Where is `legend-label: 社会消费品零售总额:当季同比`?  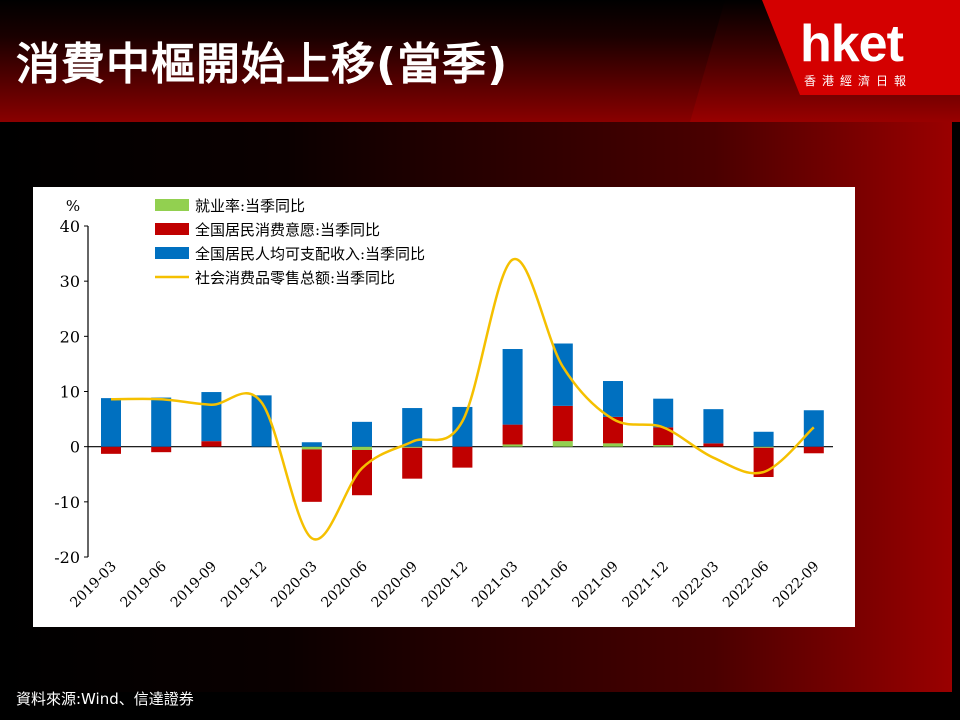
legend-label: 社会消费品零售总额:当季同比 is located at coordinates (295, 278).